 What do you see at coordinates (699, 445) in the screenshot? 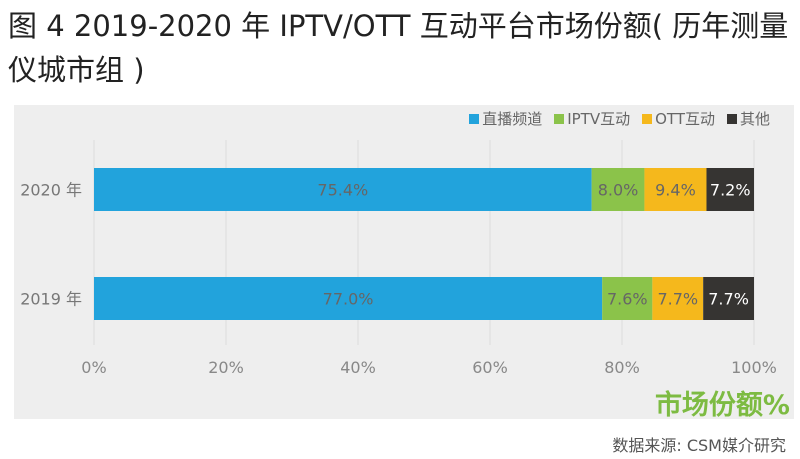
I see `source-note: 数据来源: CSM媒介研究` at bounding box center [699, 445].